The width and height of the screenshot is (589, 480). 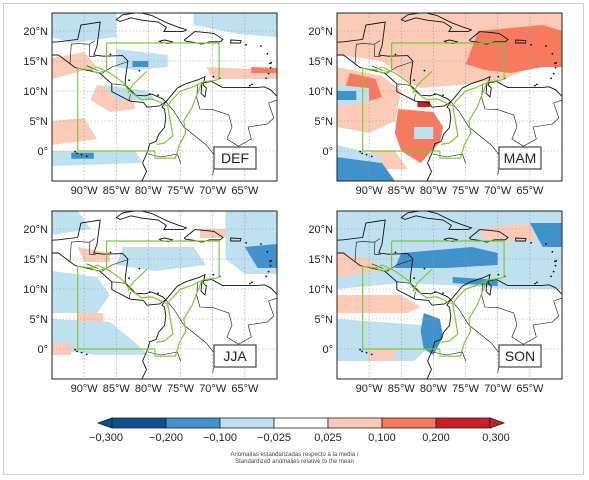 I want to click on anomaly-field, so click(x=449, y=286).